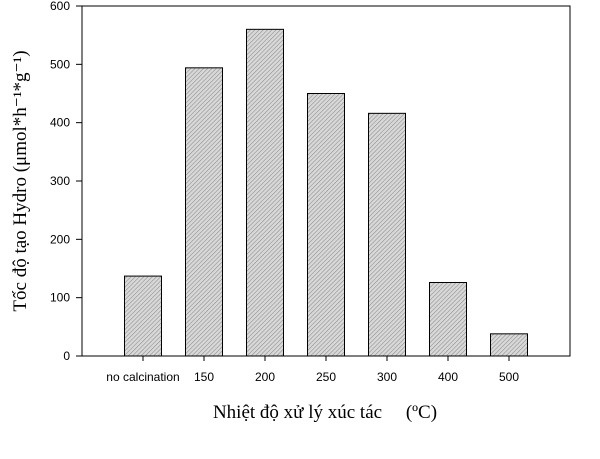  I want to click on x-tick-label: no calcination, so click(142, 377).